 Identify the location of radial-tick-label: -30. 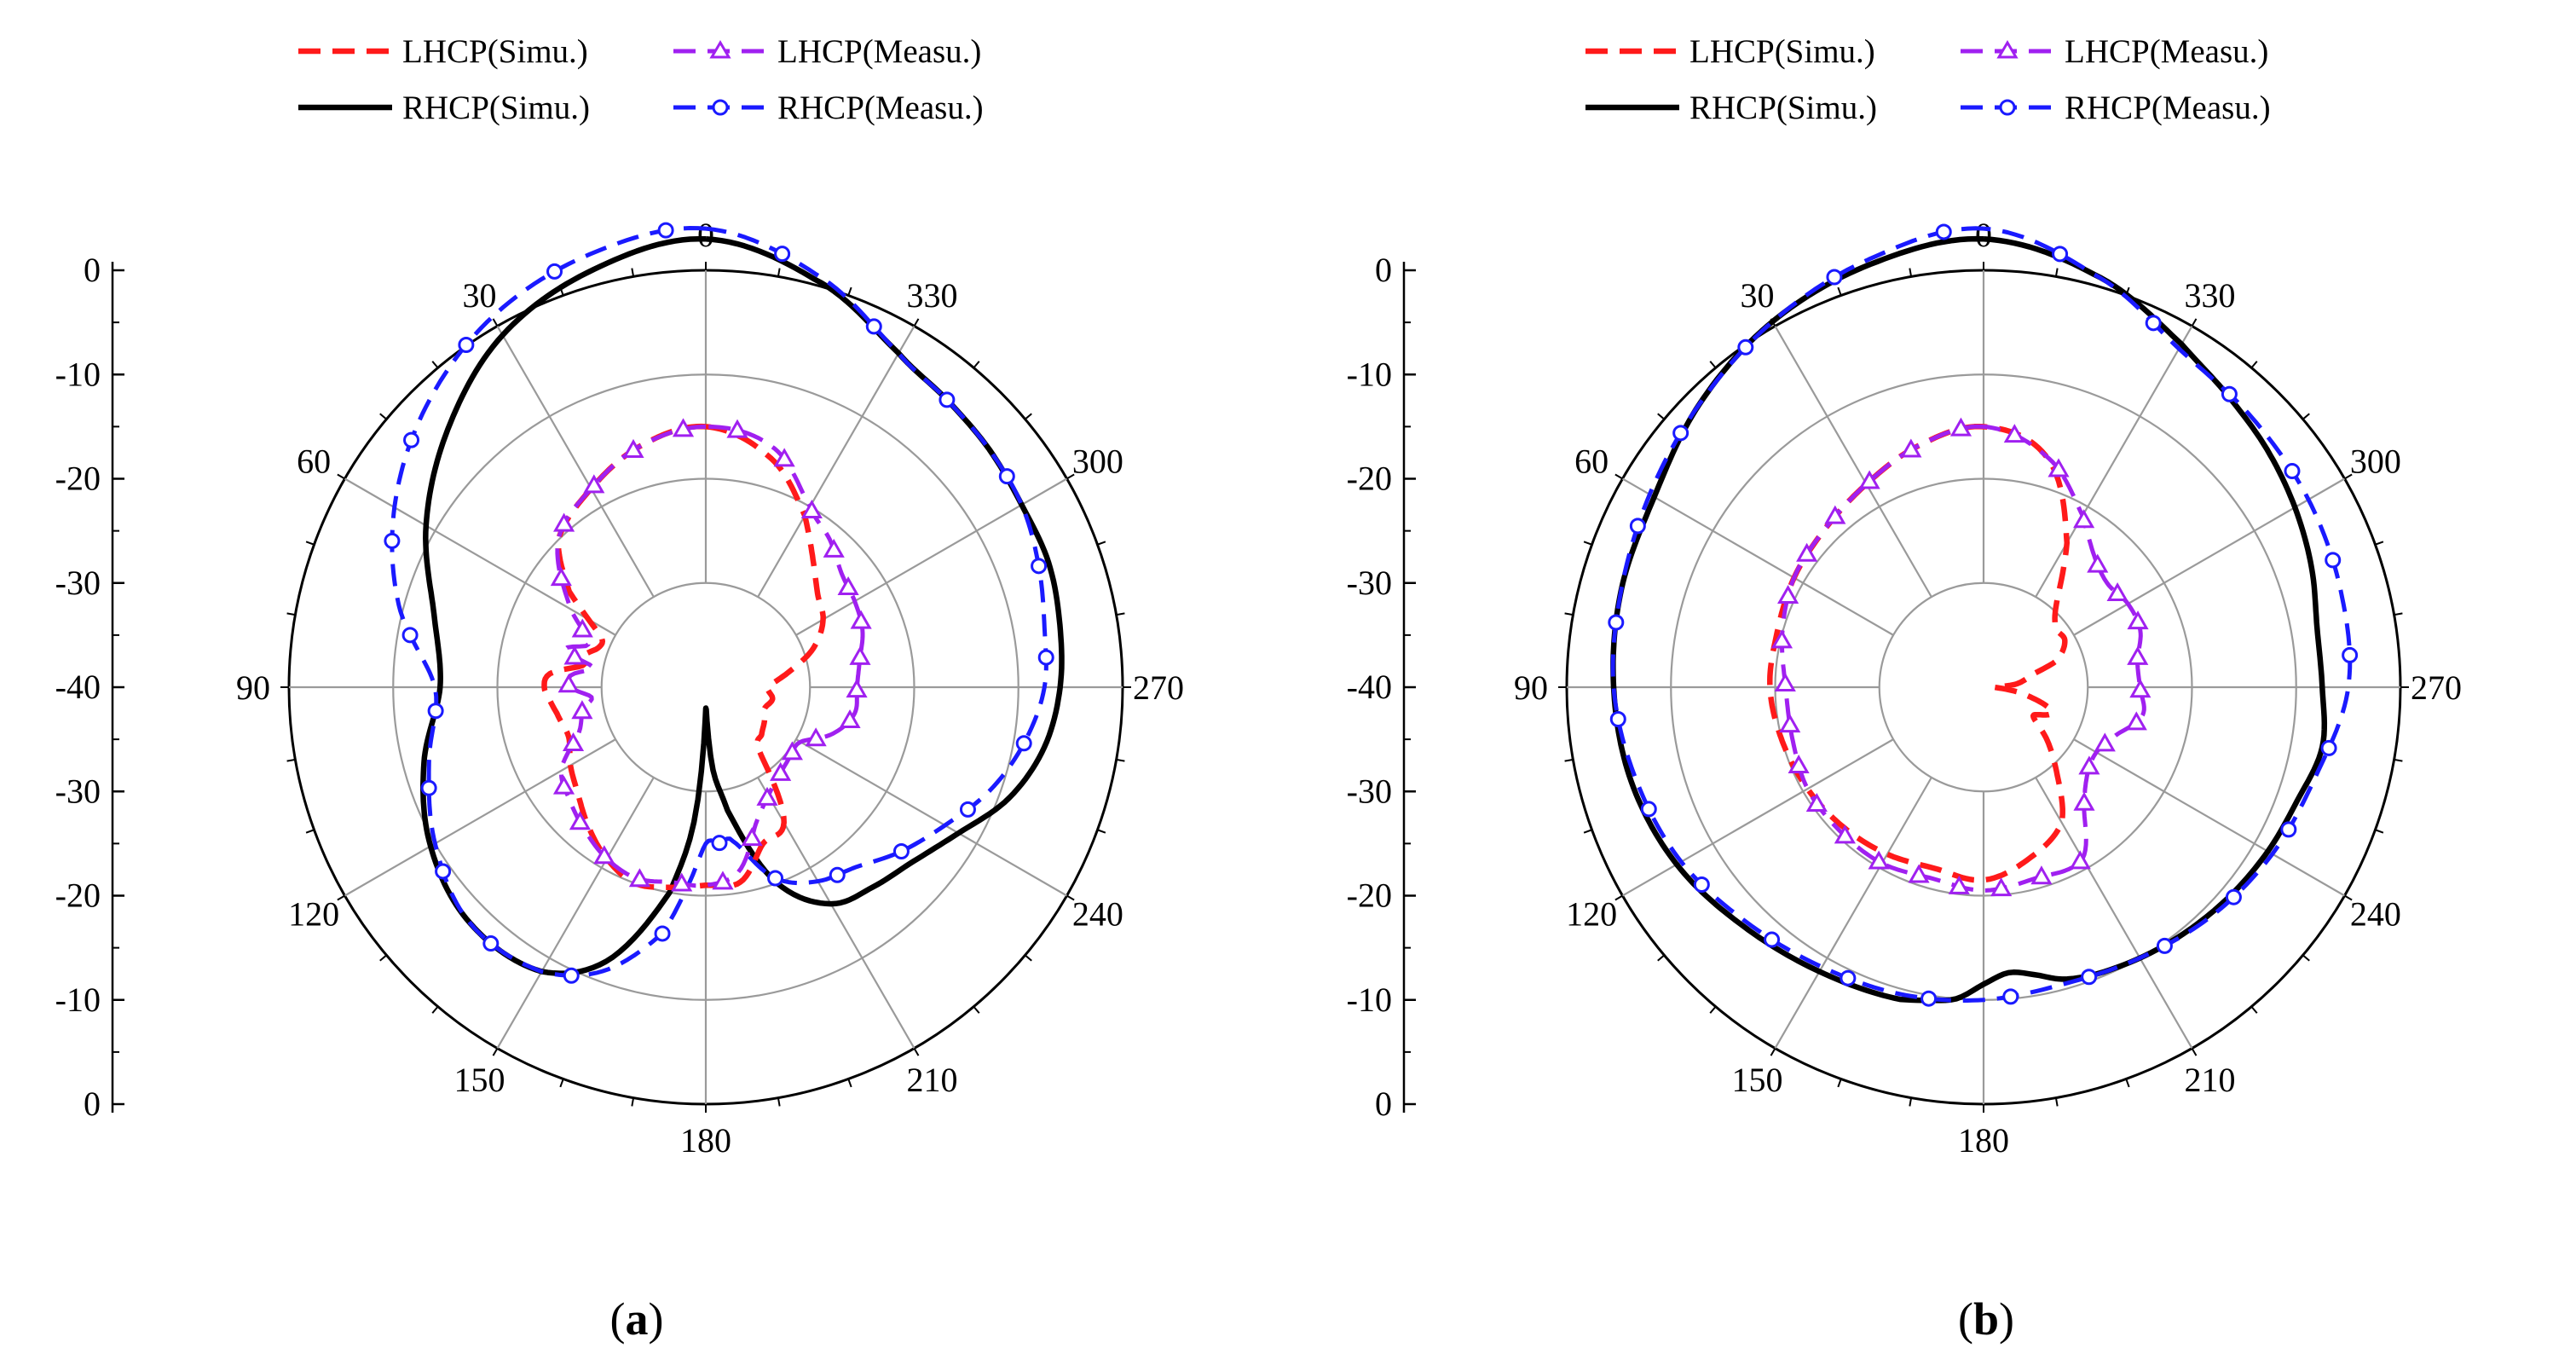
(78, 583).